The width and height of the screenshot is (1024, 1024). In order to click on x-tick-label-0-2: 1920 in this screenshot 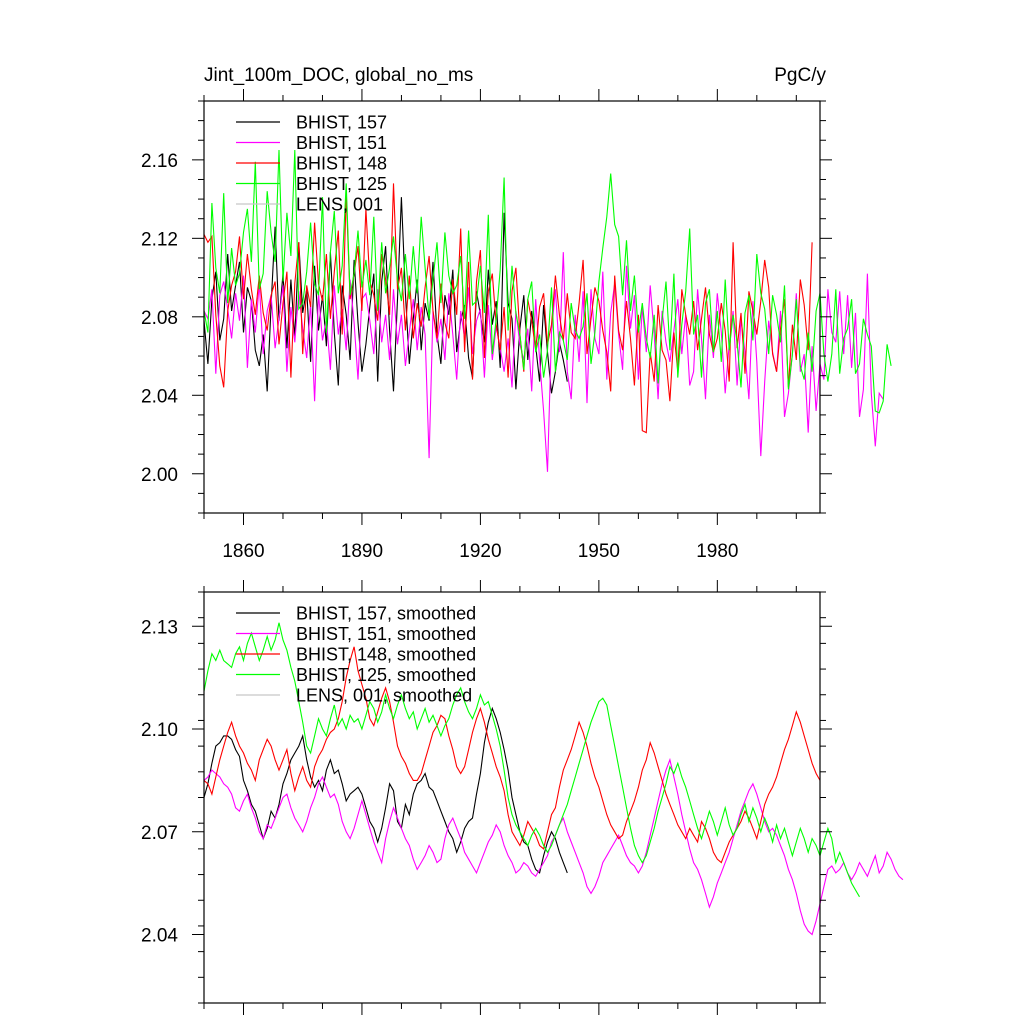, I will do `click(480, 551)`.